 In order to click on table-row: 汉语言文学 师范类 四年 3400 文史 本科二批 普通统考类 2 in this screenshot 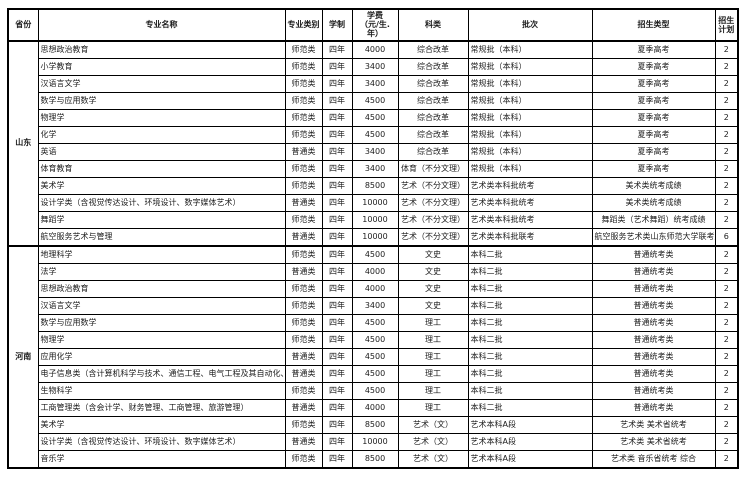, I will do `click(373, 305)`.